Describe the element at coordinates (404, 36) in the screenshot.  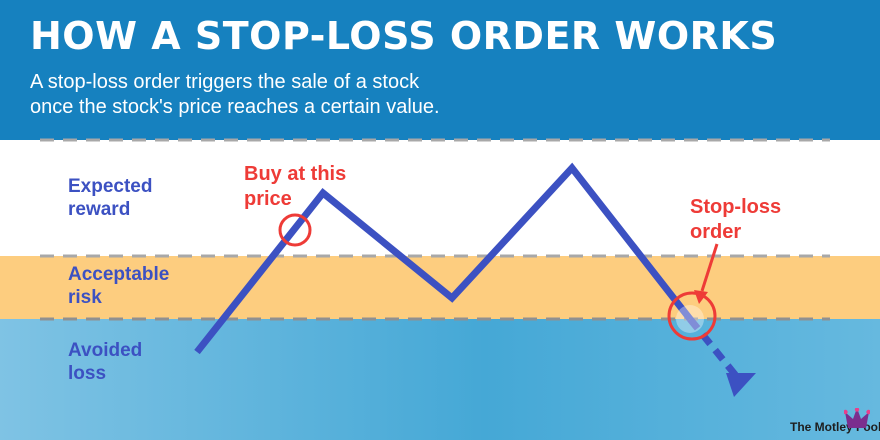
I see `page-title: HOW A STOP-LOSS ORDER WORKS` at that location.